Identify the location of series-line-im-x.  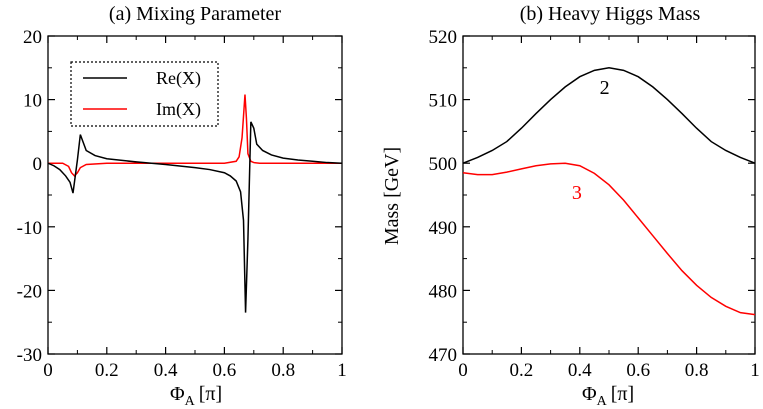
(195, 136).